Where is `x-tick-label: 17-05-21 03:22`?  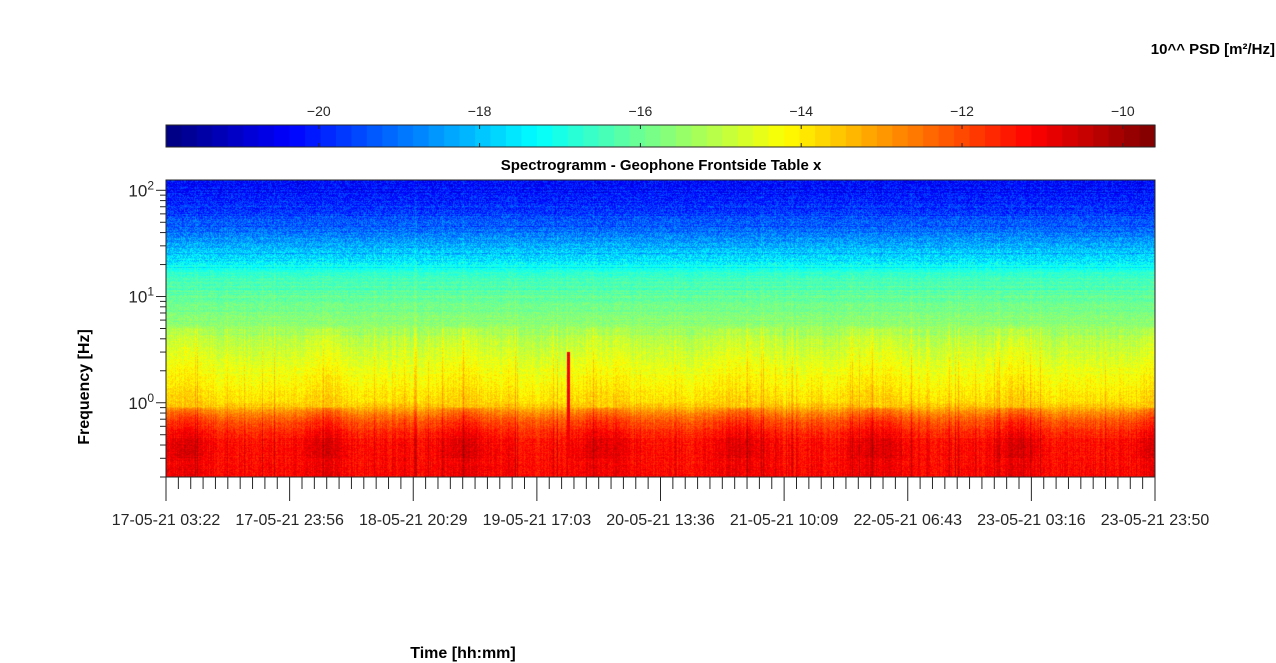 x-tick-label: 17-05-21 03:22 is located at coordinates (166, 520).